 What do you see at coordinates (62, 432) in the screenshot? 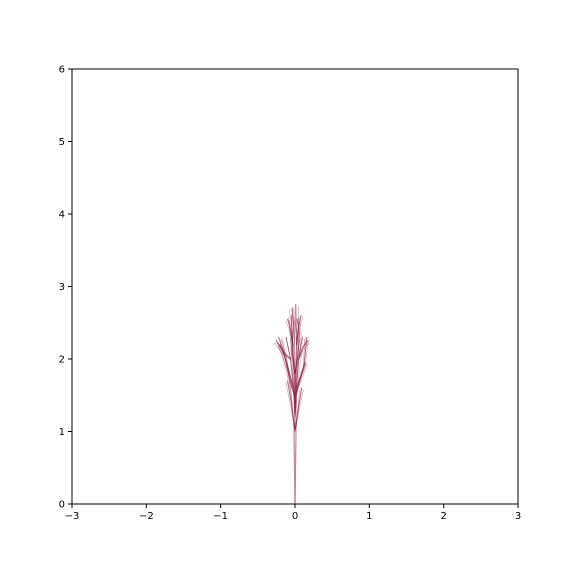
I see `y-tick-label: 1` at bounding box center [62, 432].